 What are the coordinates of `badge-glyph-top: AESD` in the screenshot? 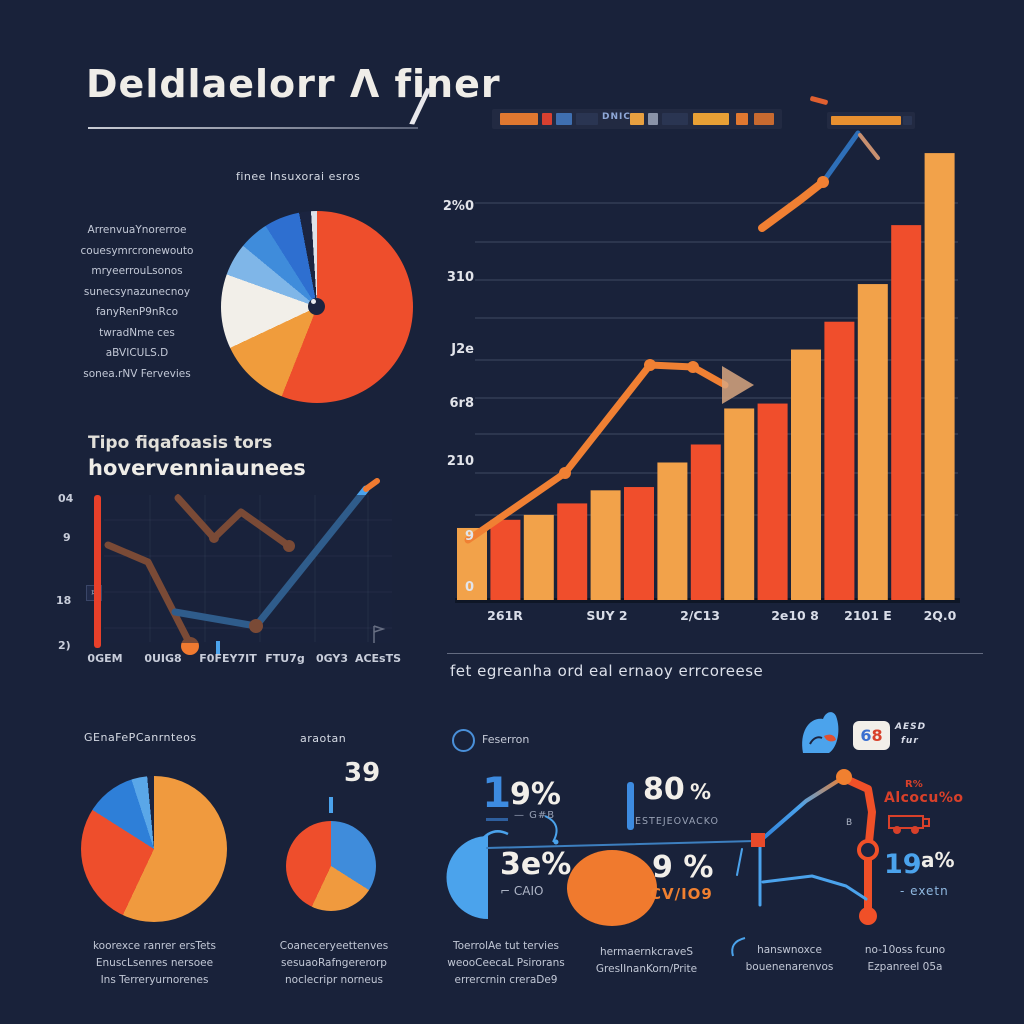 It's located at (911, 727).